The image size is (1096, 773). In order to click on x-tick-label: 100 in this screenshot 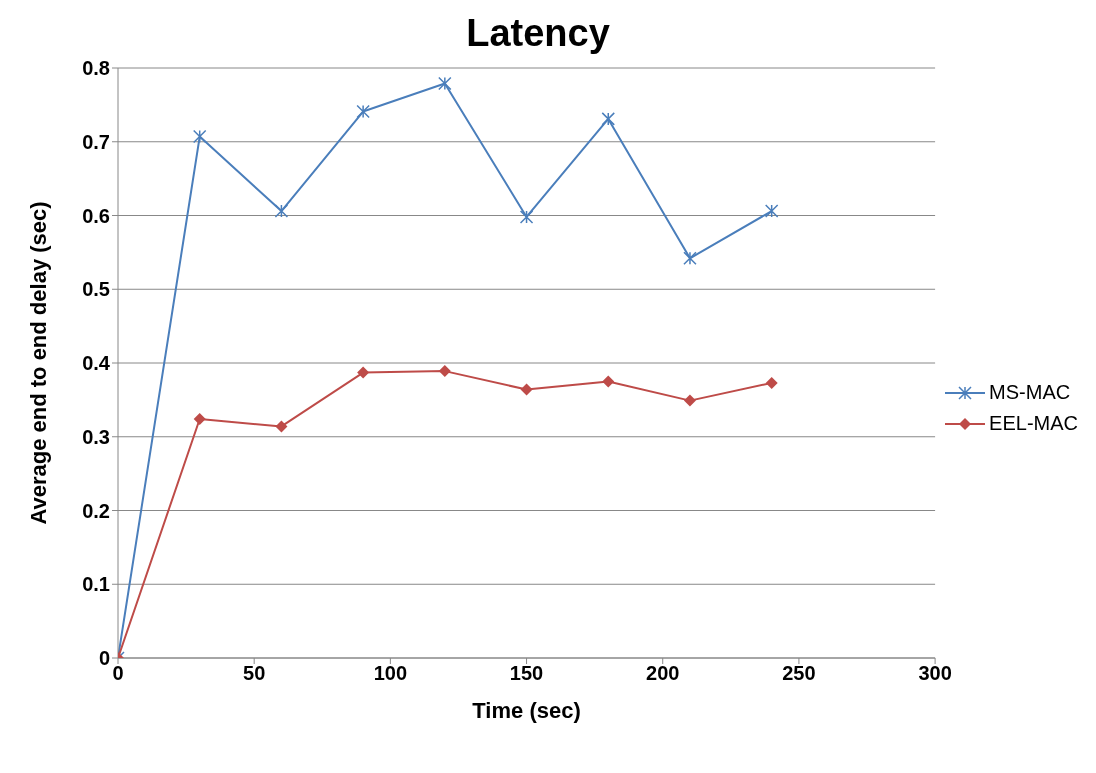, I will do `click(390, 673)`.